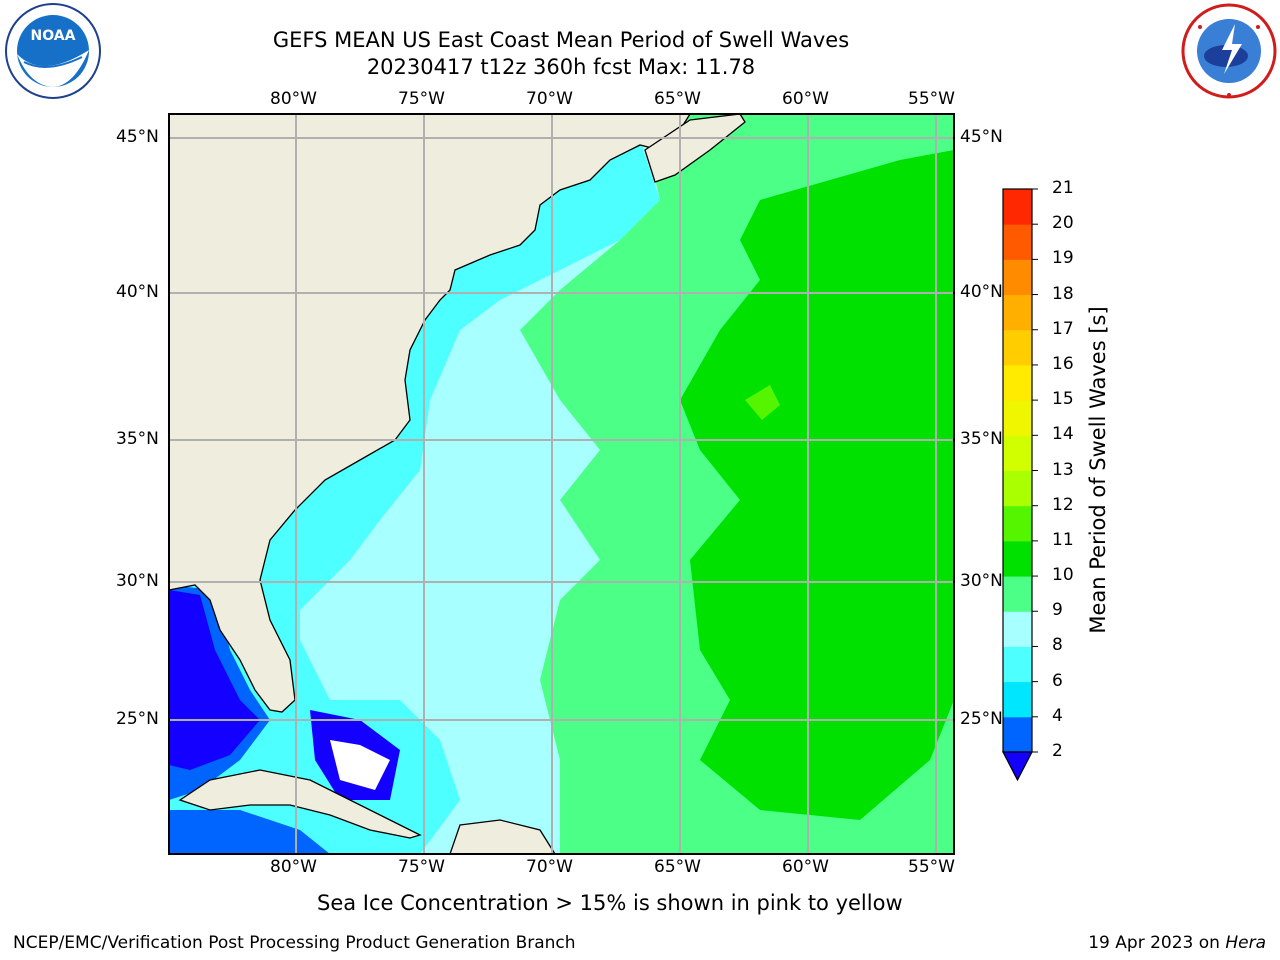  Describe the element at coordinates (1057, 715) in the screenshot. I see `colorbar-tick-label: 4` at that location.